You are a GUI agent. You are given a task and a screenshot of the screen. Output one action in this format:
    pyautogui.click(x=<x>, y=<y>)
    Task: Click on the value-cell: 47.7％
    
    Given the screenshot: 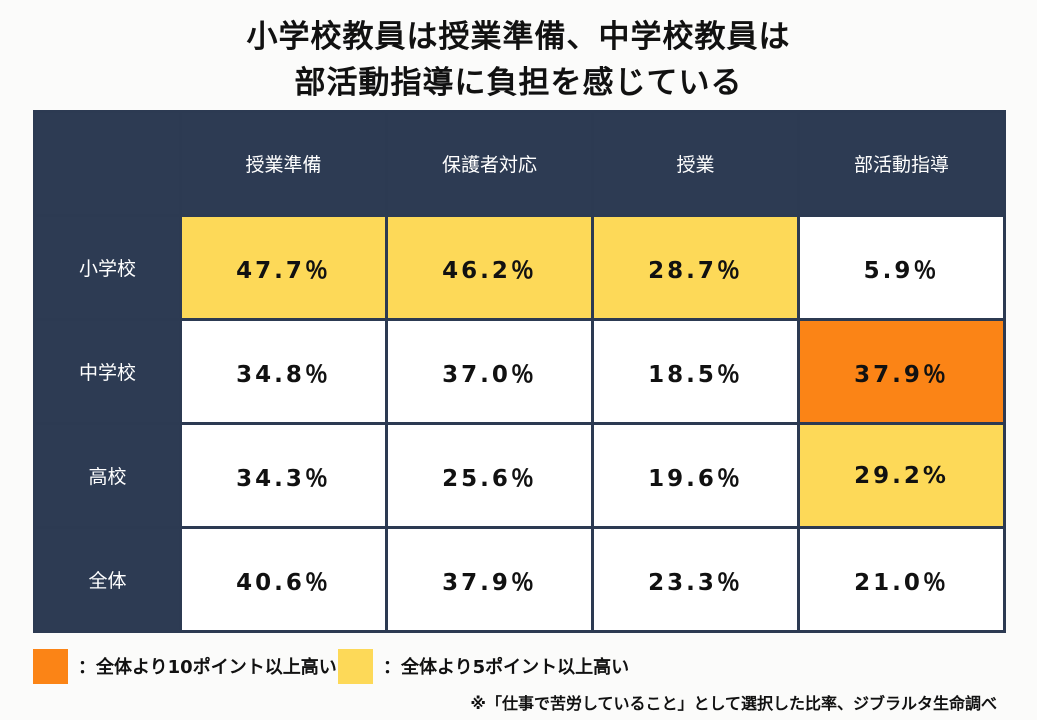 What is the action you would take?
    pyautogui.click(x=283, y=267)
    